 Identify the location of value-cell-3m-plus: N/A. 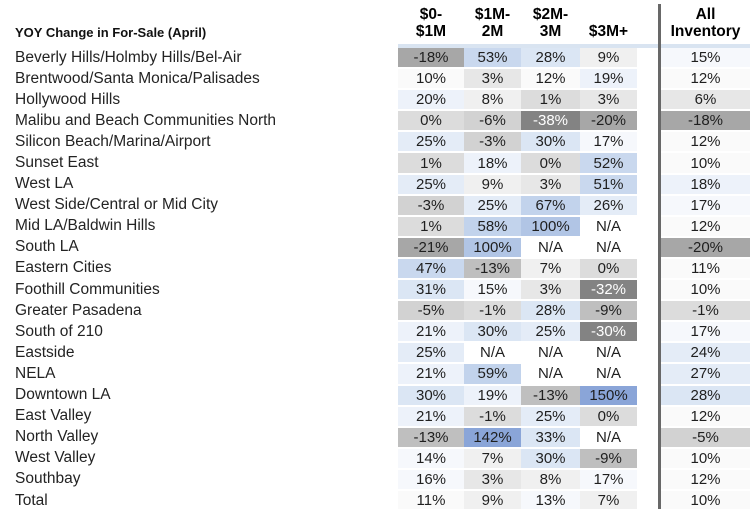
(608, 248).